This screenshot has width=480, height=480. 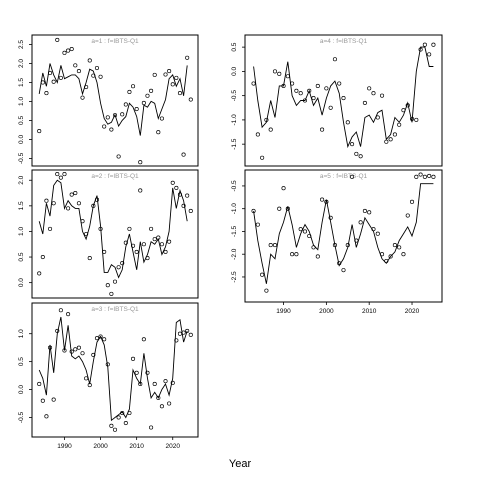 What do you see at coordinates (115, 309) in the screenshot?
I see `panel-3-title: a=3 : f=IBTS-Q1` at bounding box center [115, 309].